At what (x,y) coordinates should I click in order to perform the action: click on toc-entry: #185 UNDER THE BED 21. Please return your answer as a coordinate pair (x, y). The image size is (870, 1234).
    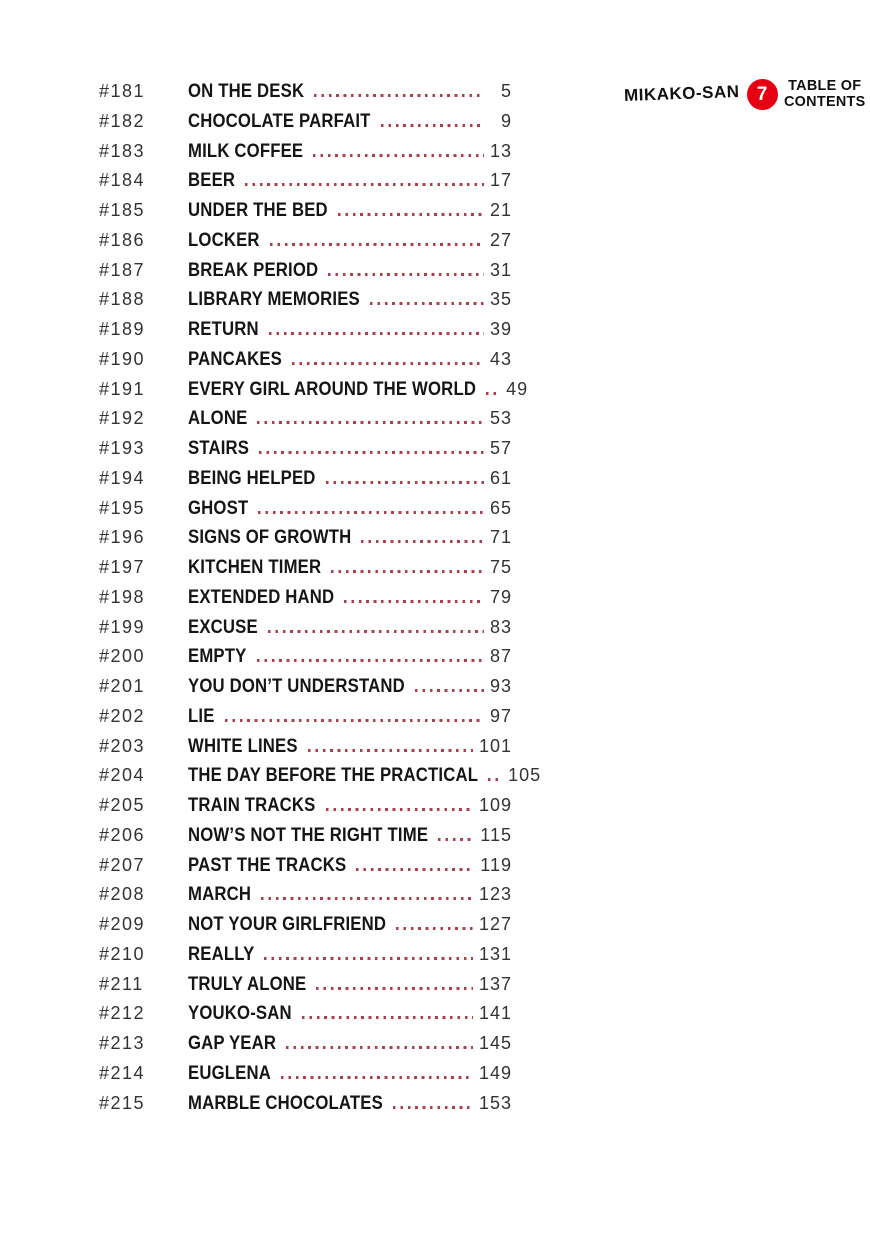
    Looking at the image, I should click on (305, 215).